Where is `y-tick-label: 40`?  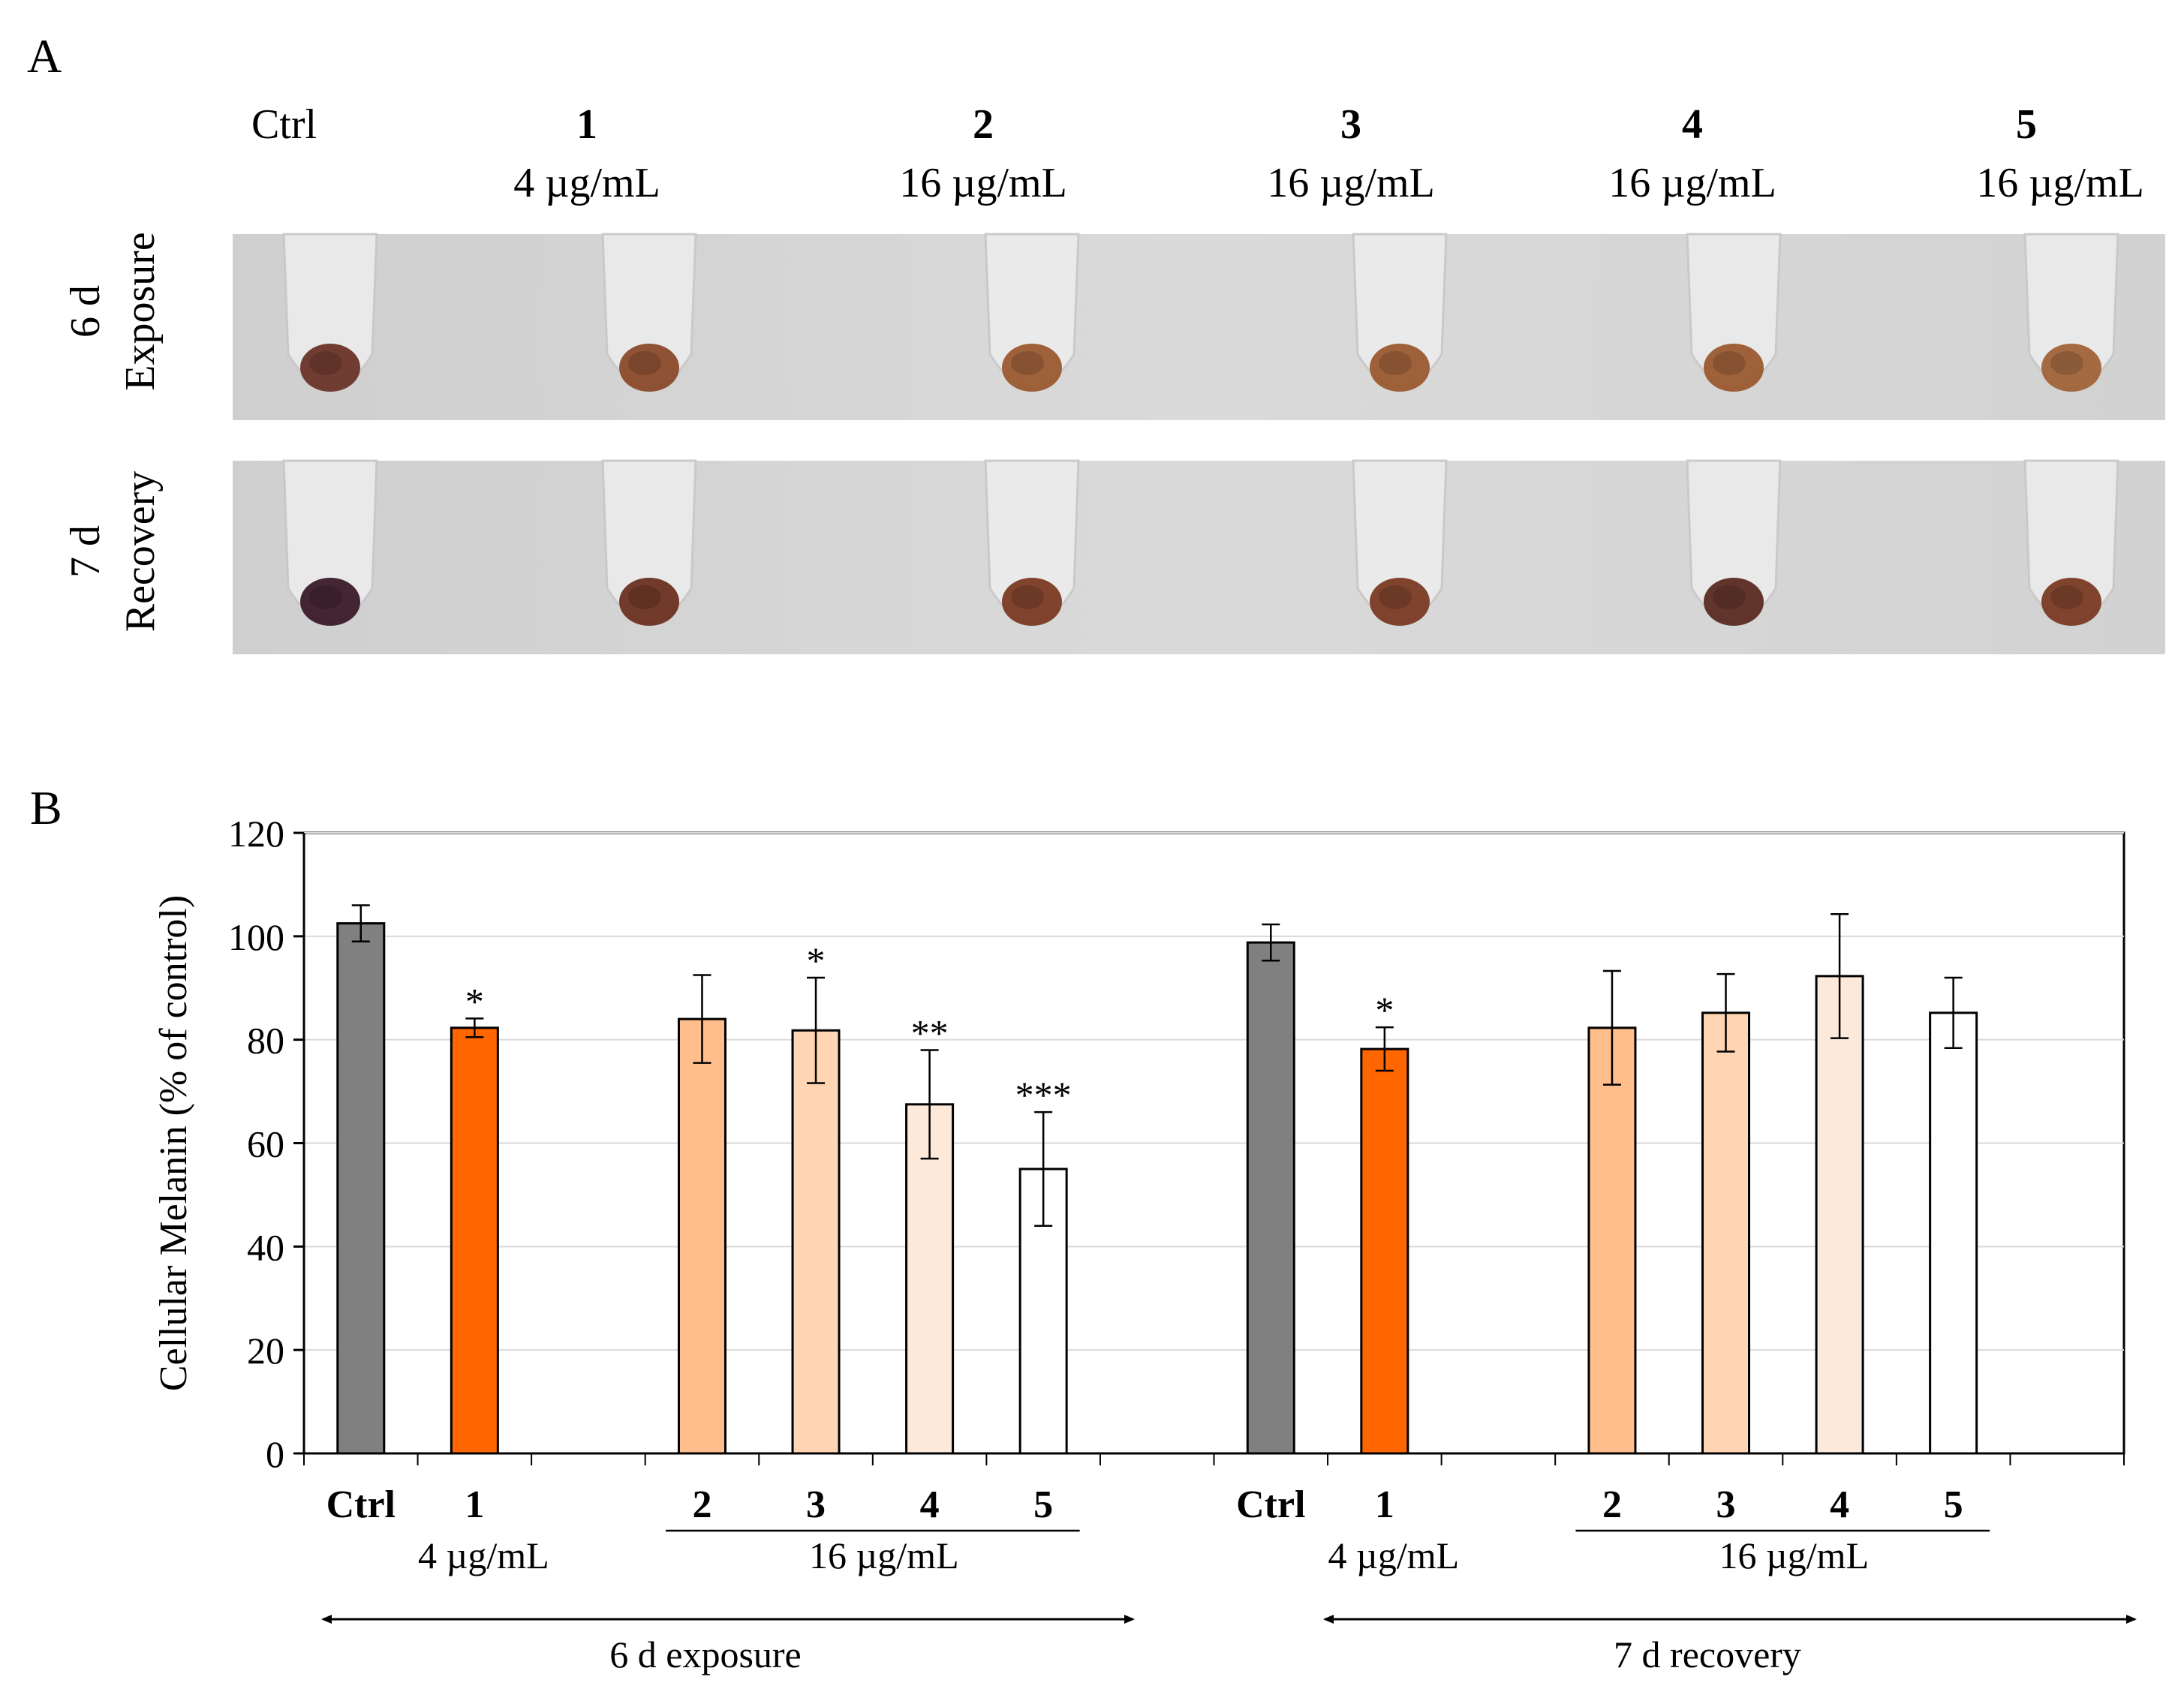
y-tick-label: 40 is located at coordinates (265, 1247).